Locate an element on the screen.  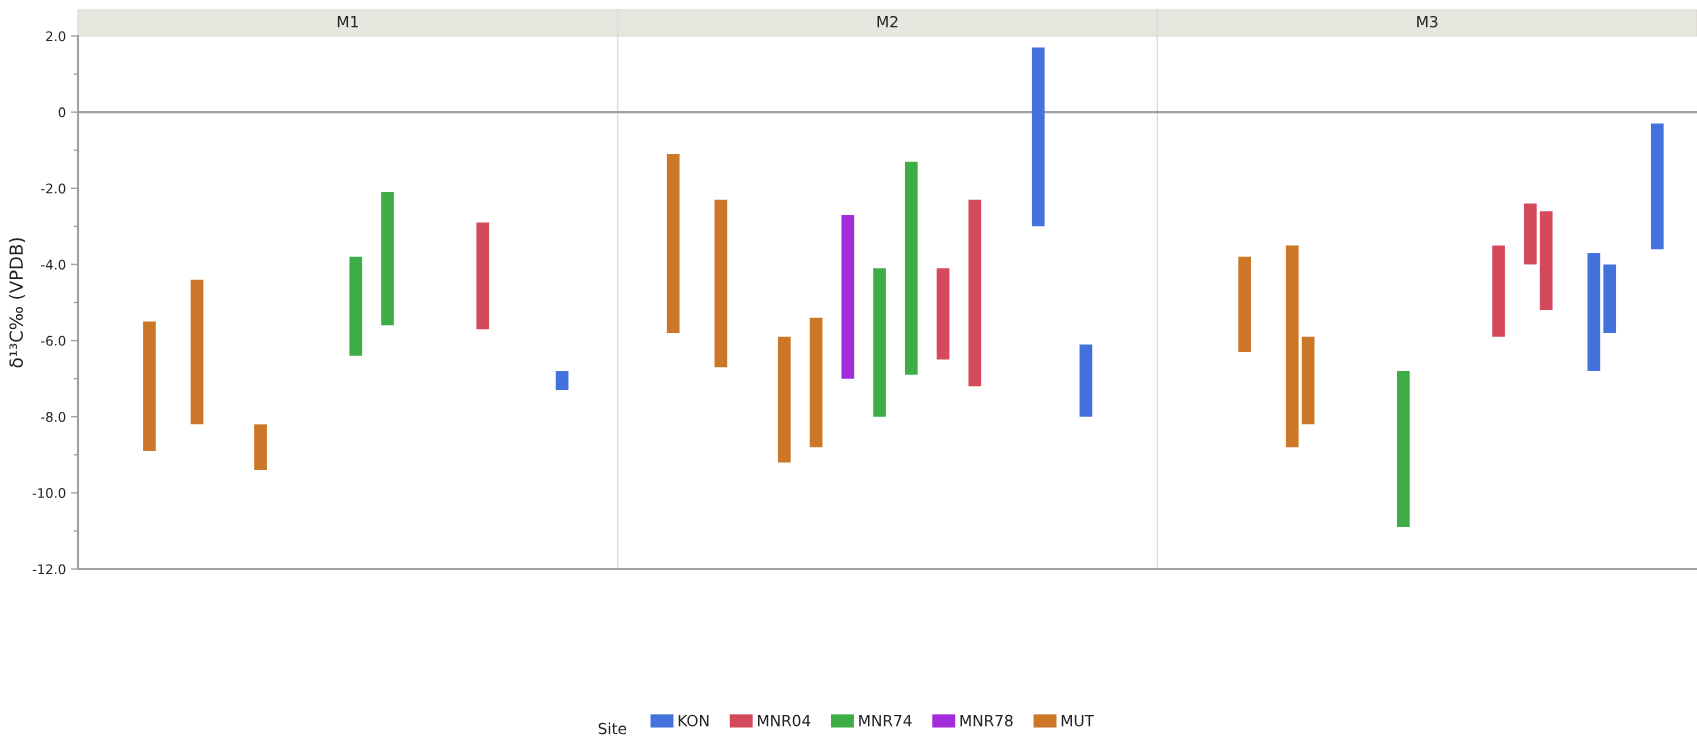
text: M2 is located at coordinates (887, 21).